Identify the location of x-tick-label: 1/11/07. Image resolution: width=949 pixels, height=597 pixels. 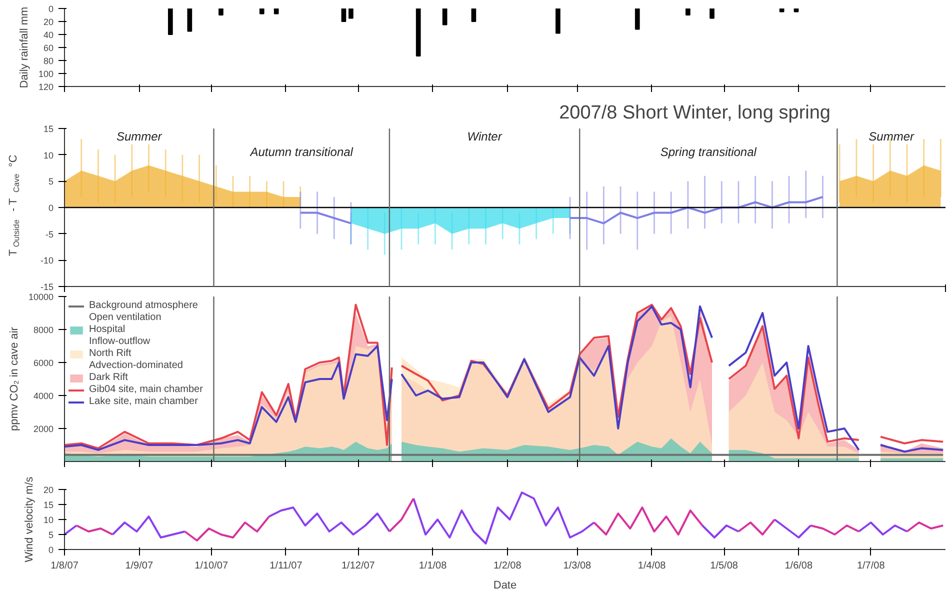
(286, 566).